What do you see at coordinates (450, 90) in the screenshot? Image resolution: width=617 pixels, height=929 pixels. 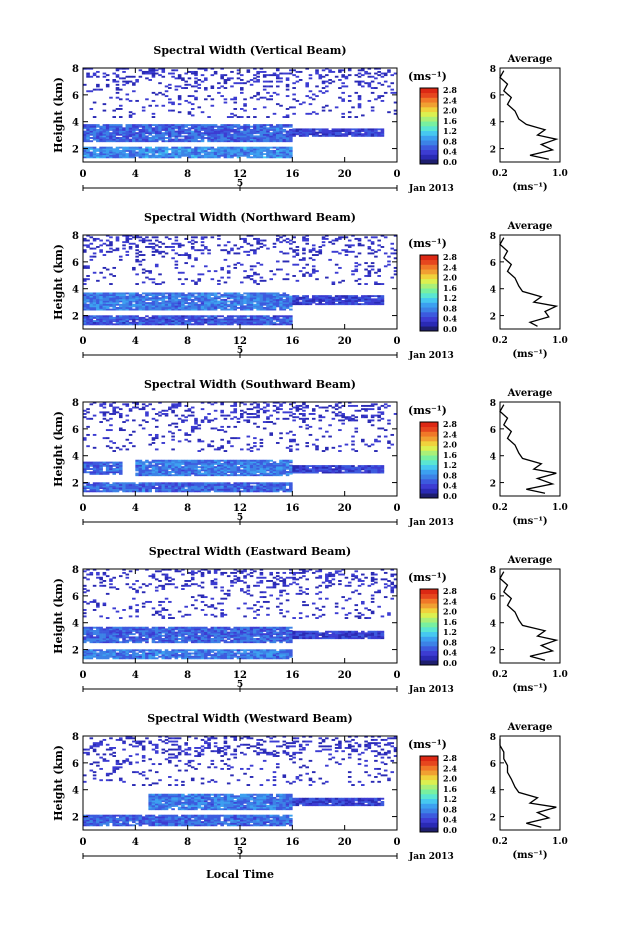 I see `colorbar-tick-label: 2.8` at bounding box center [450, 90].